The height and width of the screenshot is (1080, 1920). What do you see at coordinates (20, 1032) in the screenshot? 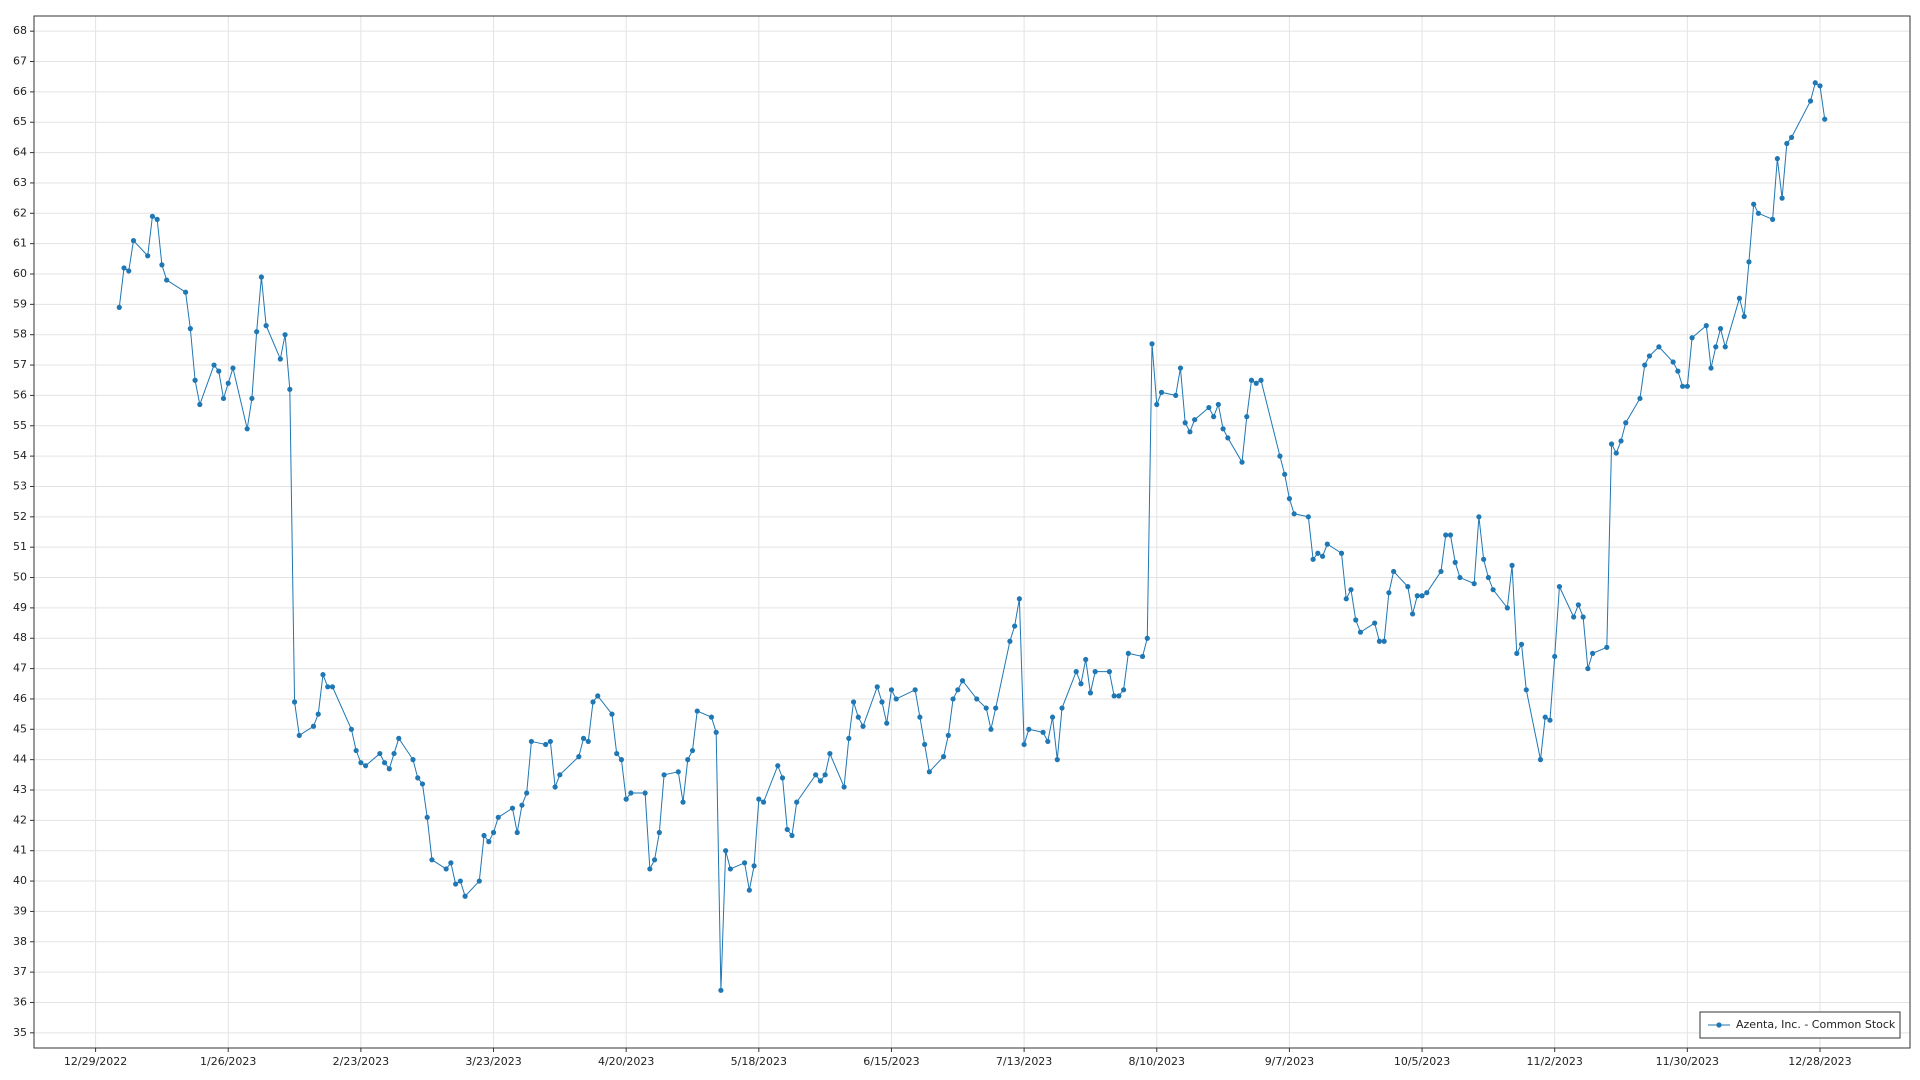
I see `y-tick-label: 35` at bounding box center [20, 1032].